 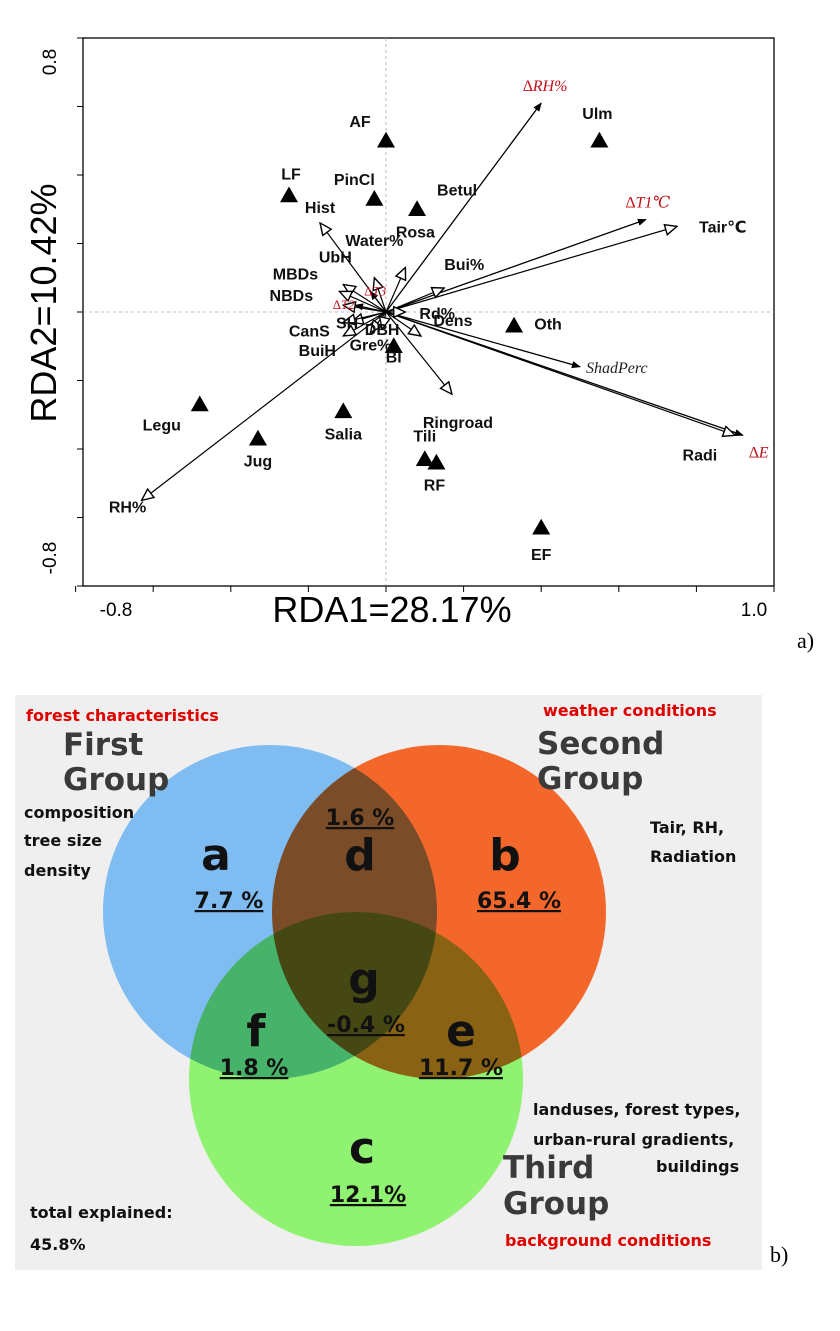 I want to click on y-axis-title: RDA2=10.42%, so click(x=43, y=302).